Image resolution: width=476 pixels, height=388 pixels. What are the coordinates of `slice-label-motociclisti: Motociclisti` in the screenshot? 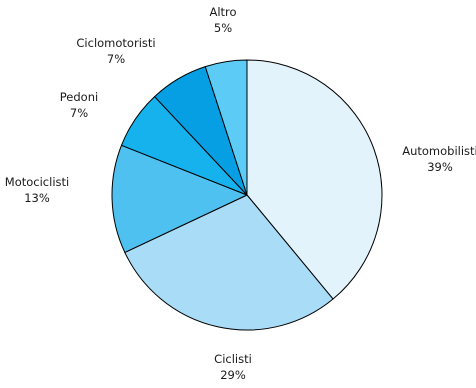 It's located at (37, 182).